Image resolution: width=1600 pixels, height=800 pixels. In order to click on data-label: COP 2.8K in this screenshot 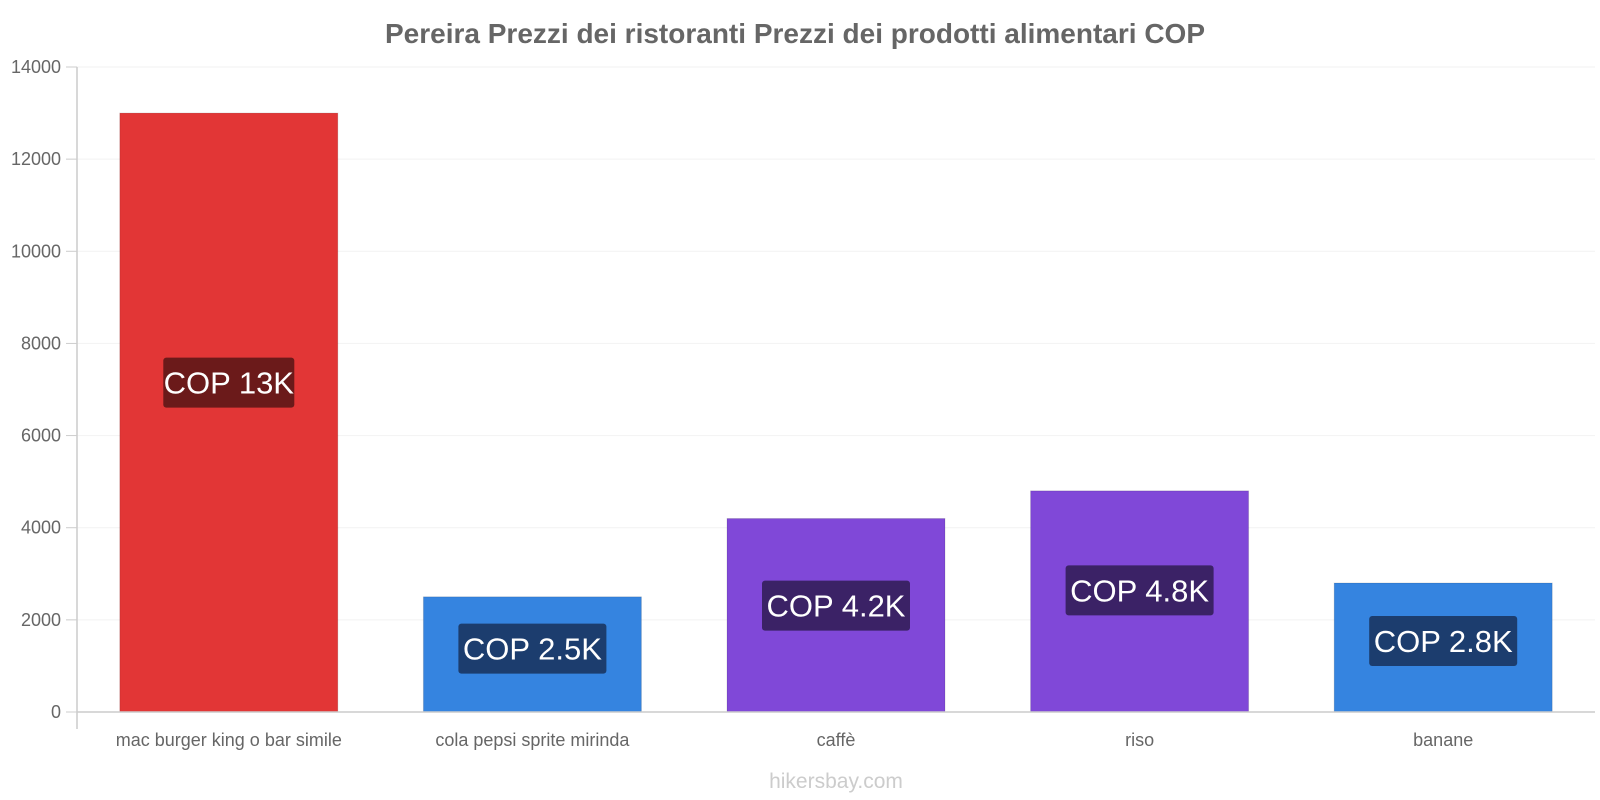, I will do `click(1443, 641)`.